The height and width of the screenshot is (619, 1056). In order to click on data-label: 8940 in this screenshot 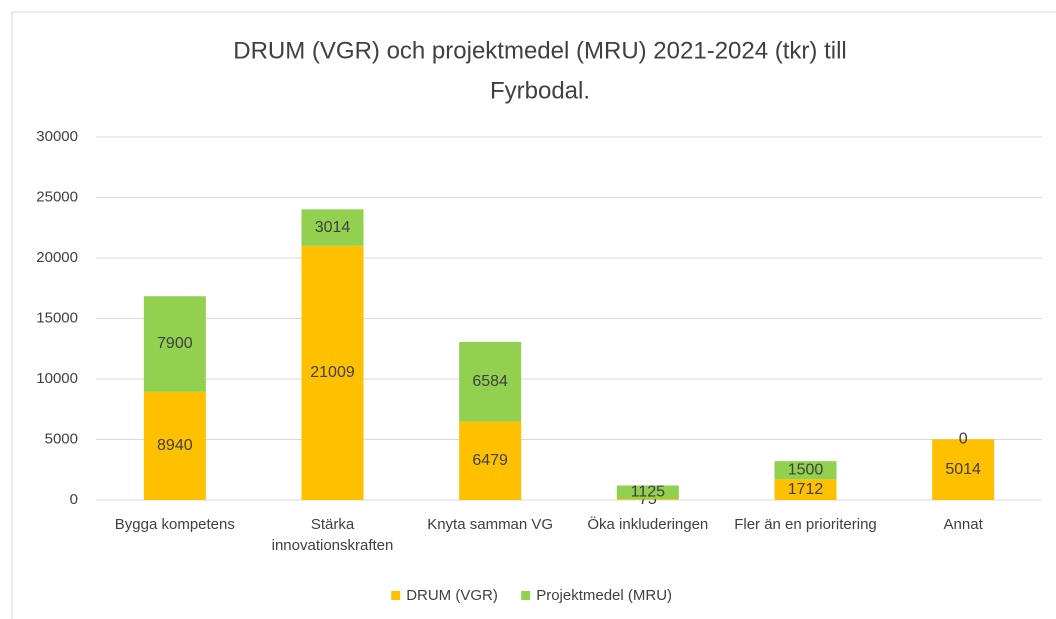, I will do `click(175, 445)`.